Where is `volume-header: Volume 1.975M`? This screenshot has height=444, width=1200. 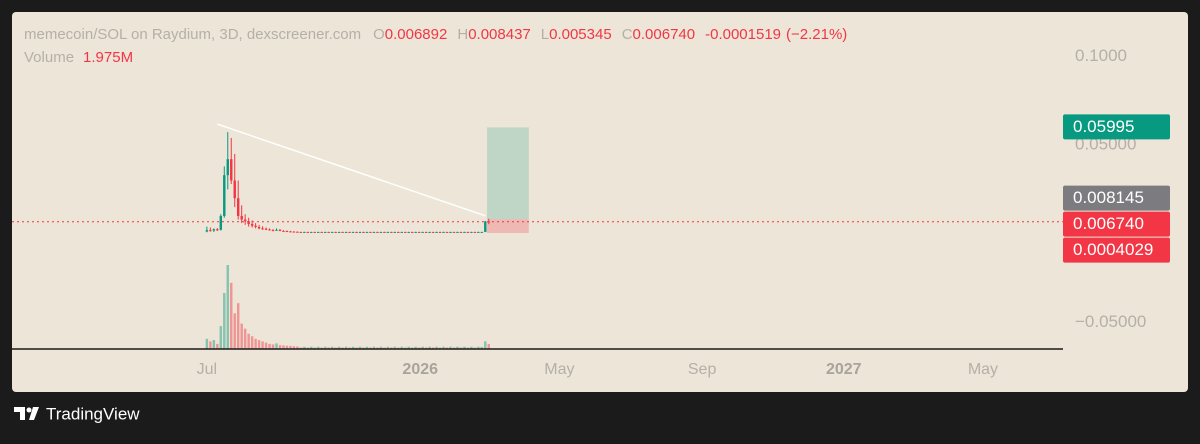 volume-header: Volume 1.975M is located at coordinates (78, 57).